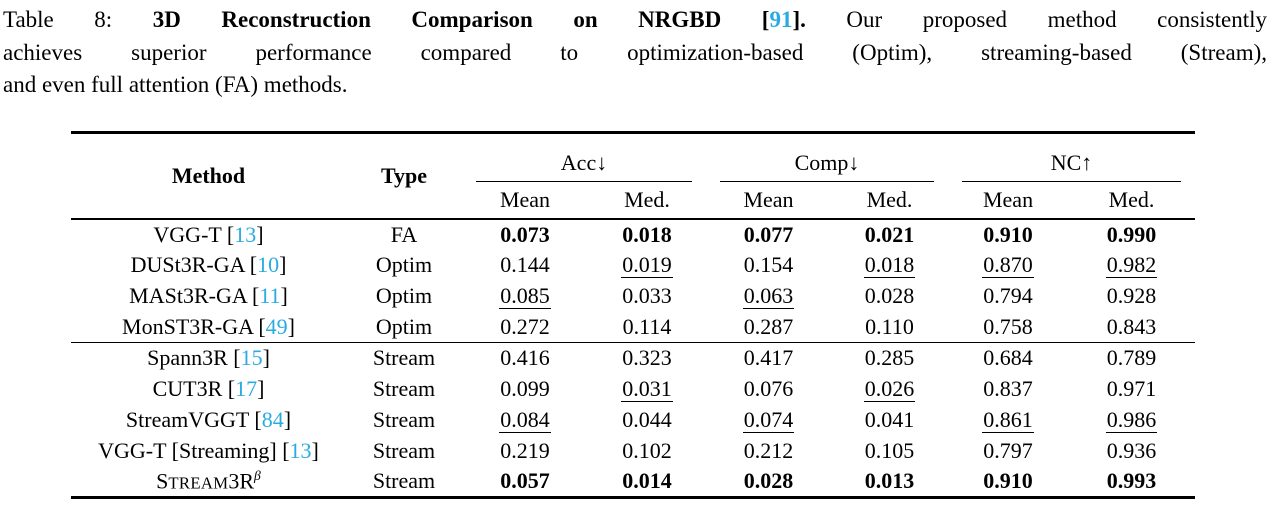 This screenshot has height=510, width=1270. I want to click on value-cell: 0.019, so click(647, 265).